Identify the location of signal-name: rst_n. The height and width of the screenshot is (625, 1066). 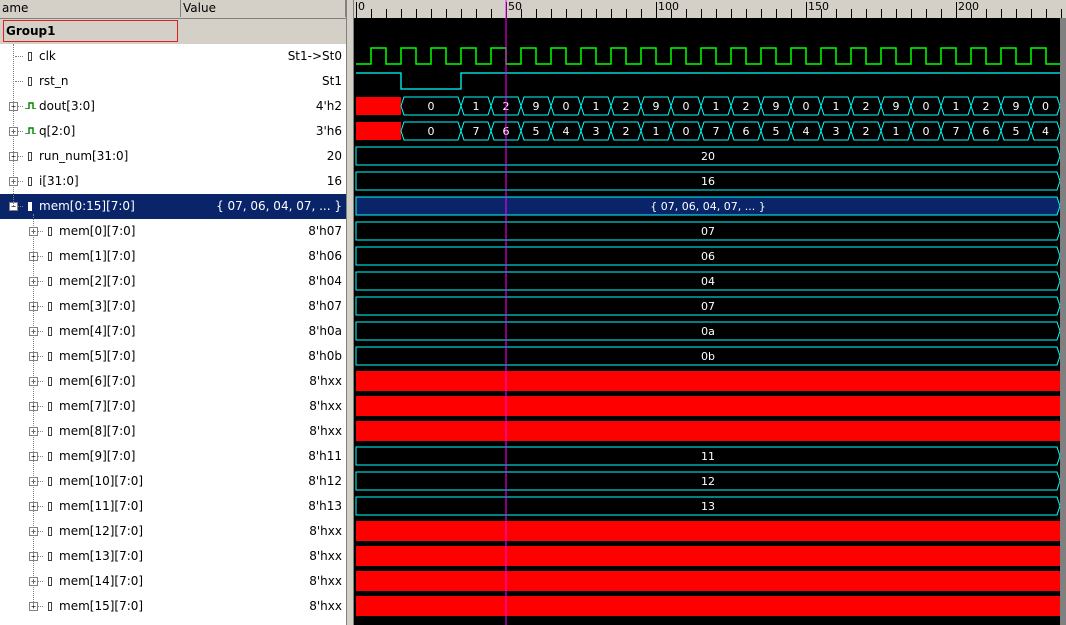
(54, 81).